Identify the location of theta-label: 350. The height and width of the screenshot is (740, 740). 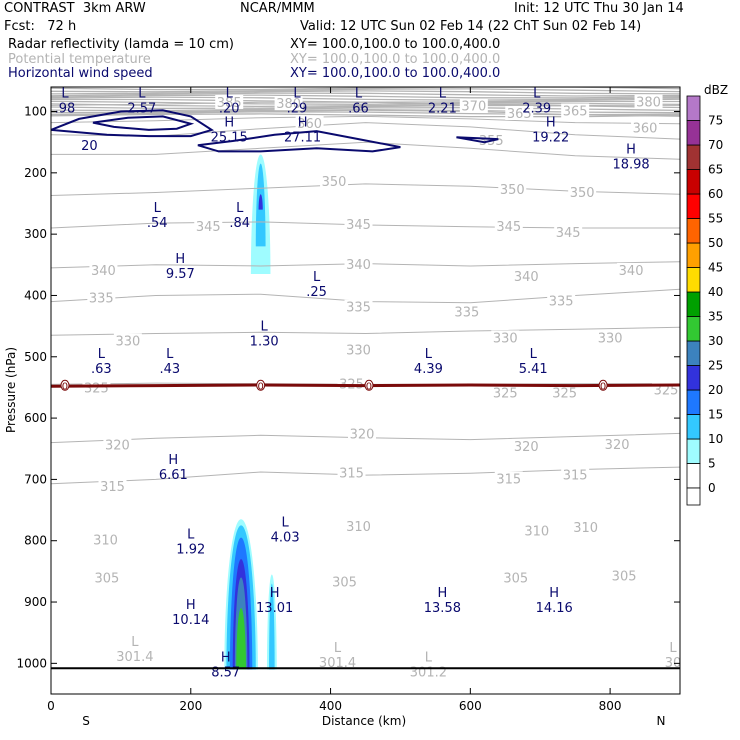
(582, 193).